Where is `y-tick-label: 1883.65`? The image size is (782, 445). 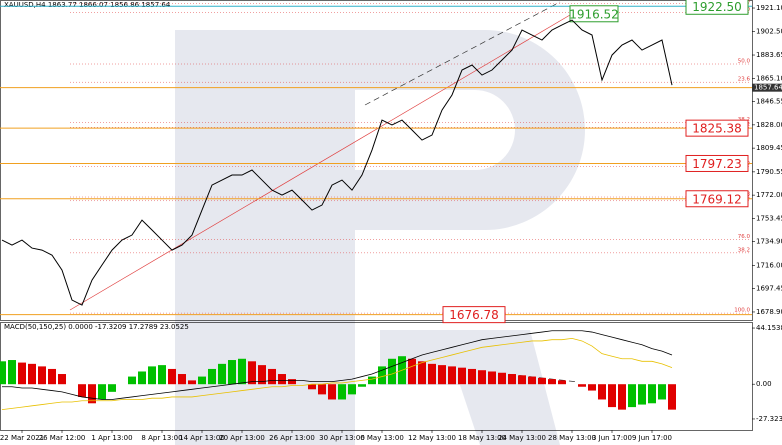
y-tick-label: 1883.65 is located at coordinates (769, 55).